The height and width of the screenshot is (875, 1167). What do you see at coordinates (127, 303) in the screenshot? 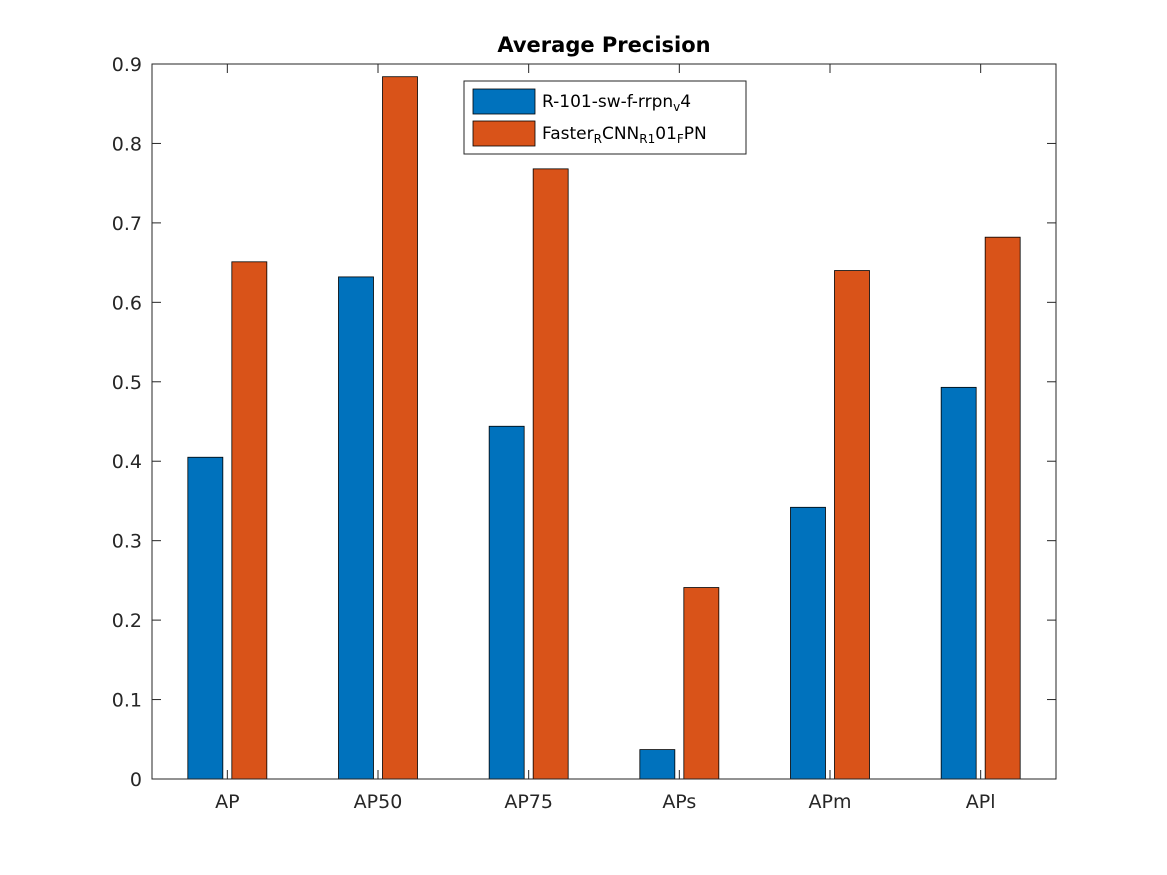
I see `y-tick-label: 0.6` at bounding box center [127, 303].